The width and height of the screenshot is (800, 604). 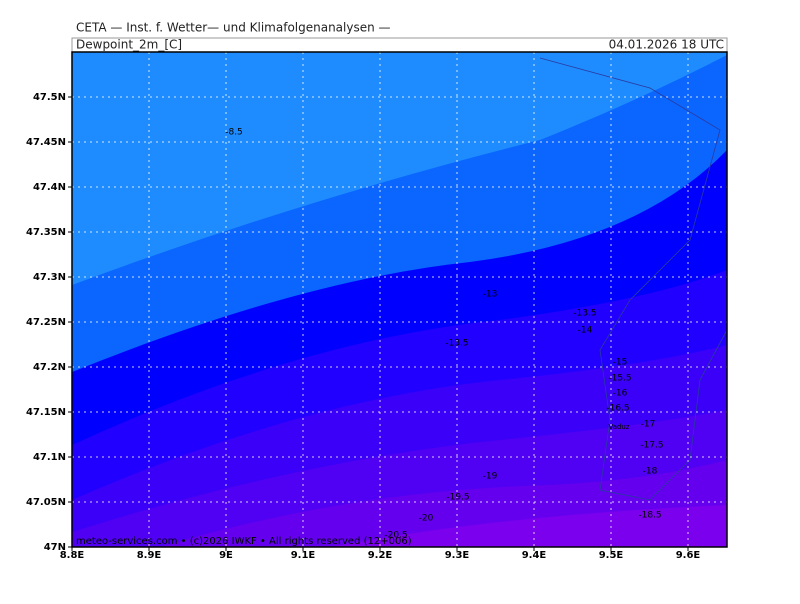 What do you see at coordinates (129, 45) in the screenshot?
I see `header-variable: Dewpoint_2m_[C]` at bounding box center [129, 45].